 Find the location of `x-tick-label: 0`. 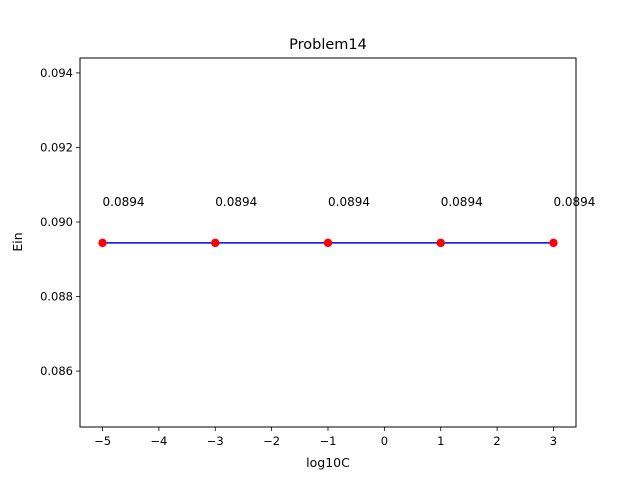

x-tick-label: 0 is located at coordinates (384, 441).